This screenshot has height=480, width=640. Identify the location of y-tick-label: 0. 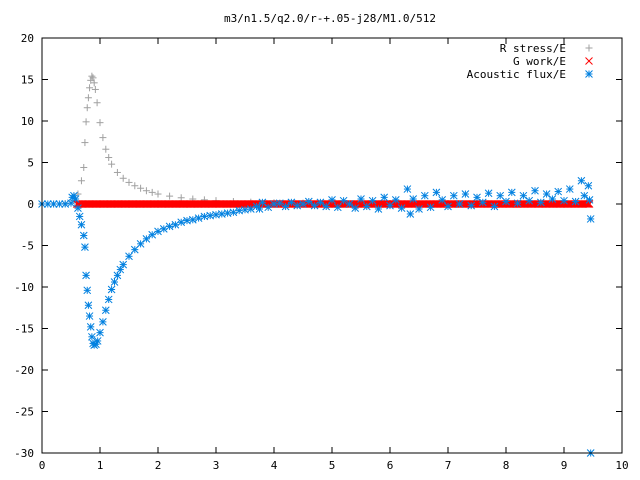
(30, 204).